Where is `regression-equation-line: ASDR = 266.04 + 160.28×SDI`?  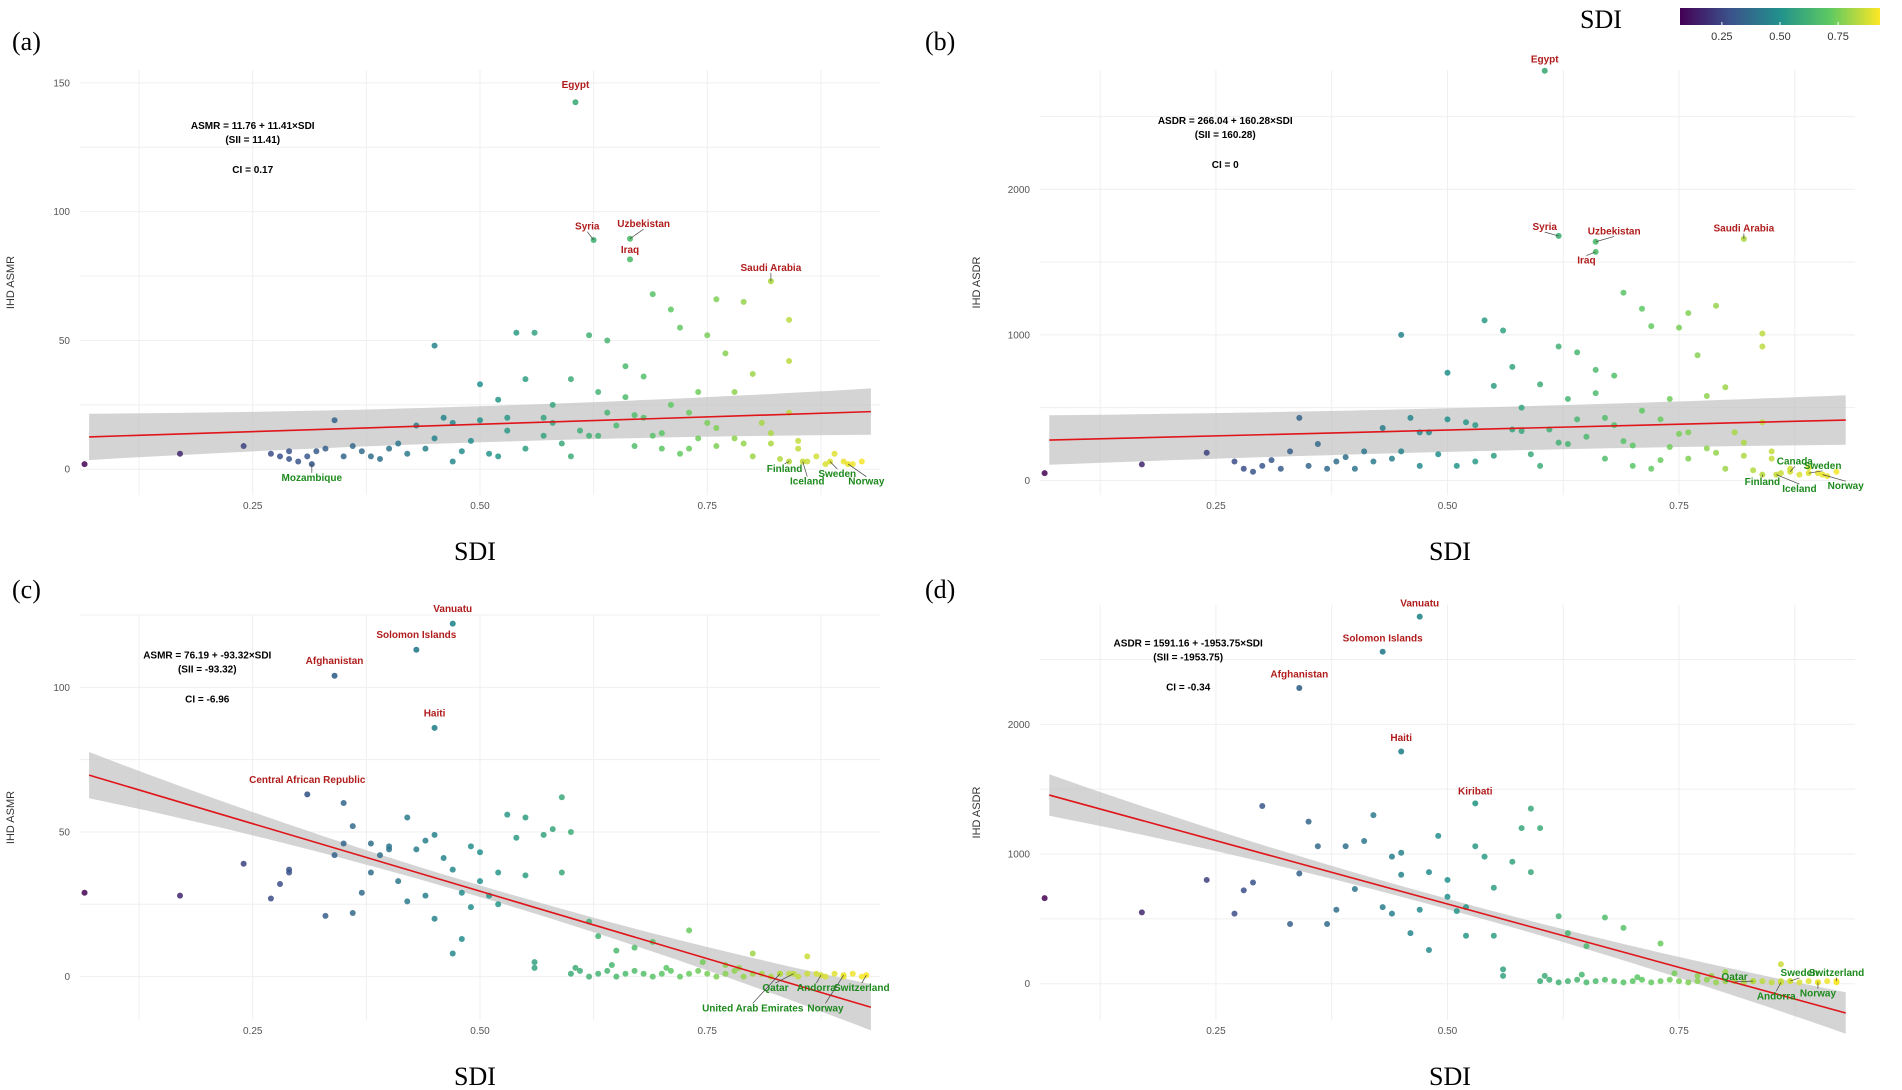 regression-equation-line: ASDR = 266.04 + 160.28×SDI is located at coordinates (1225, 121).